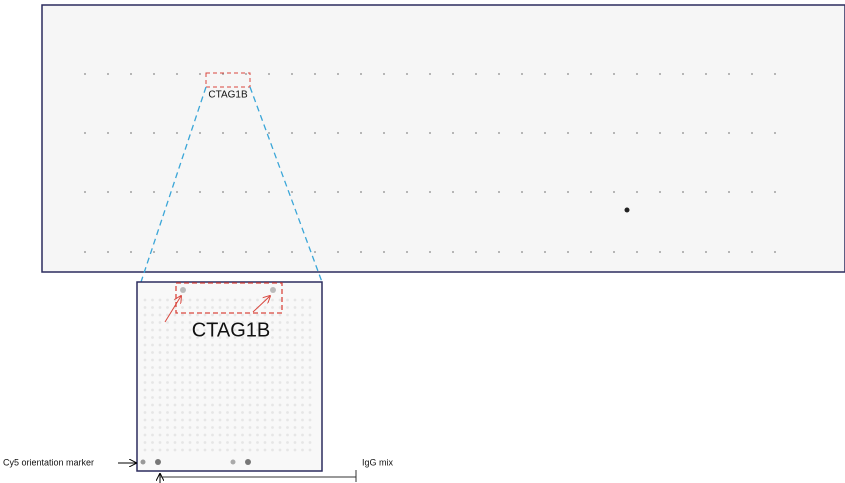 The width and height of the screenshot is (845, 483). What do you see at coordinates (173, 184) in the screenshot?
I see `zoom-line` at bounding box center [173, 184].